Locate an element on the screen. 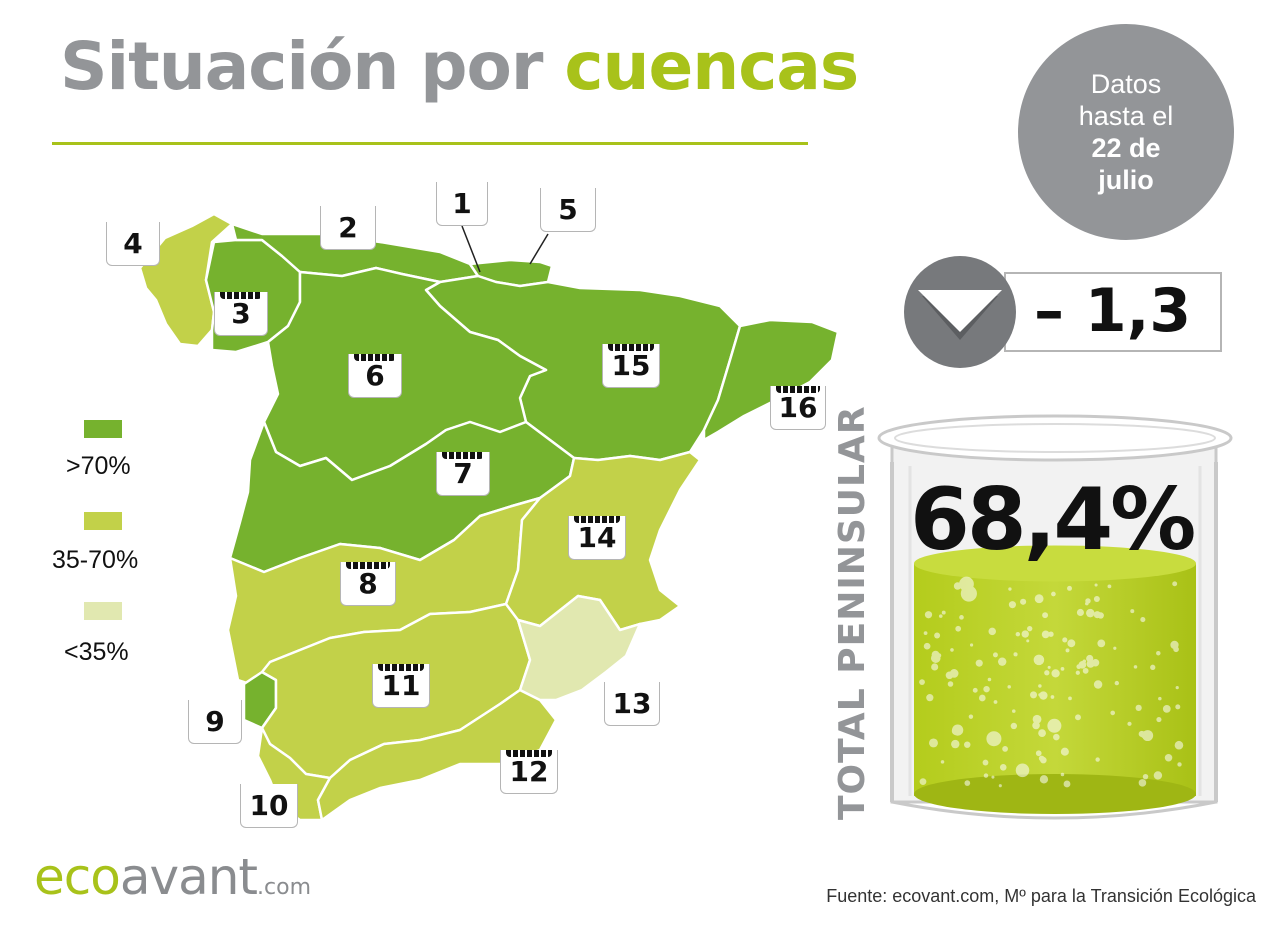 This screenshot has height=933, width=1280. title-underline is located at coordinates (430, 143).